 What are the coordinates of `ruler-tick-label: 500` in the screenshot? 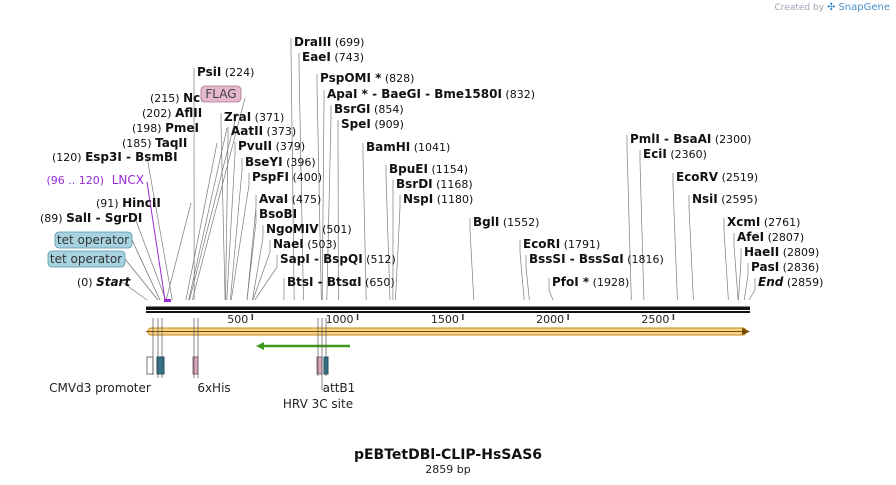 It's located at (237, 319).